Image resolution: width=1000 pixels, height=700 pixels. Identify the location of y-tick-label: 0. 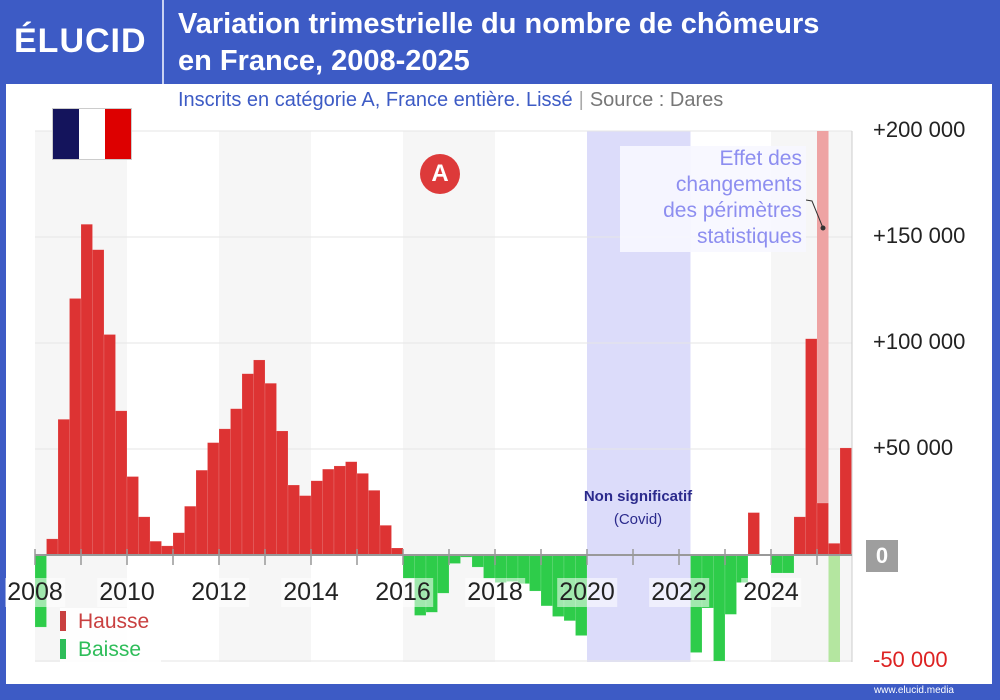
(882, 556).